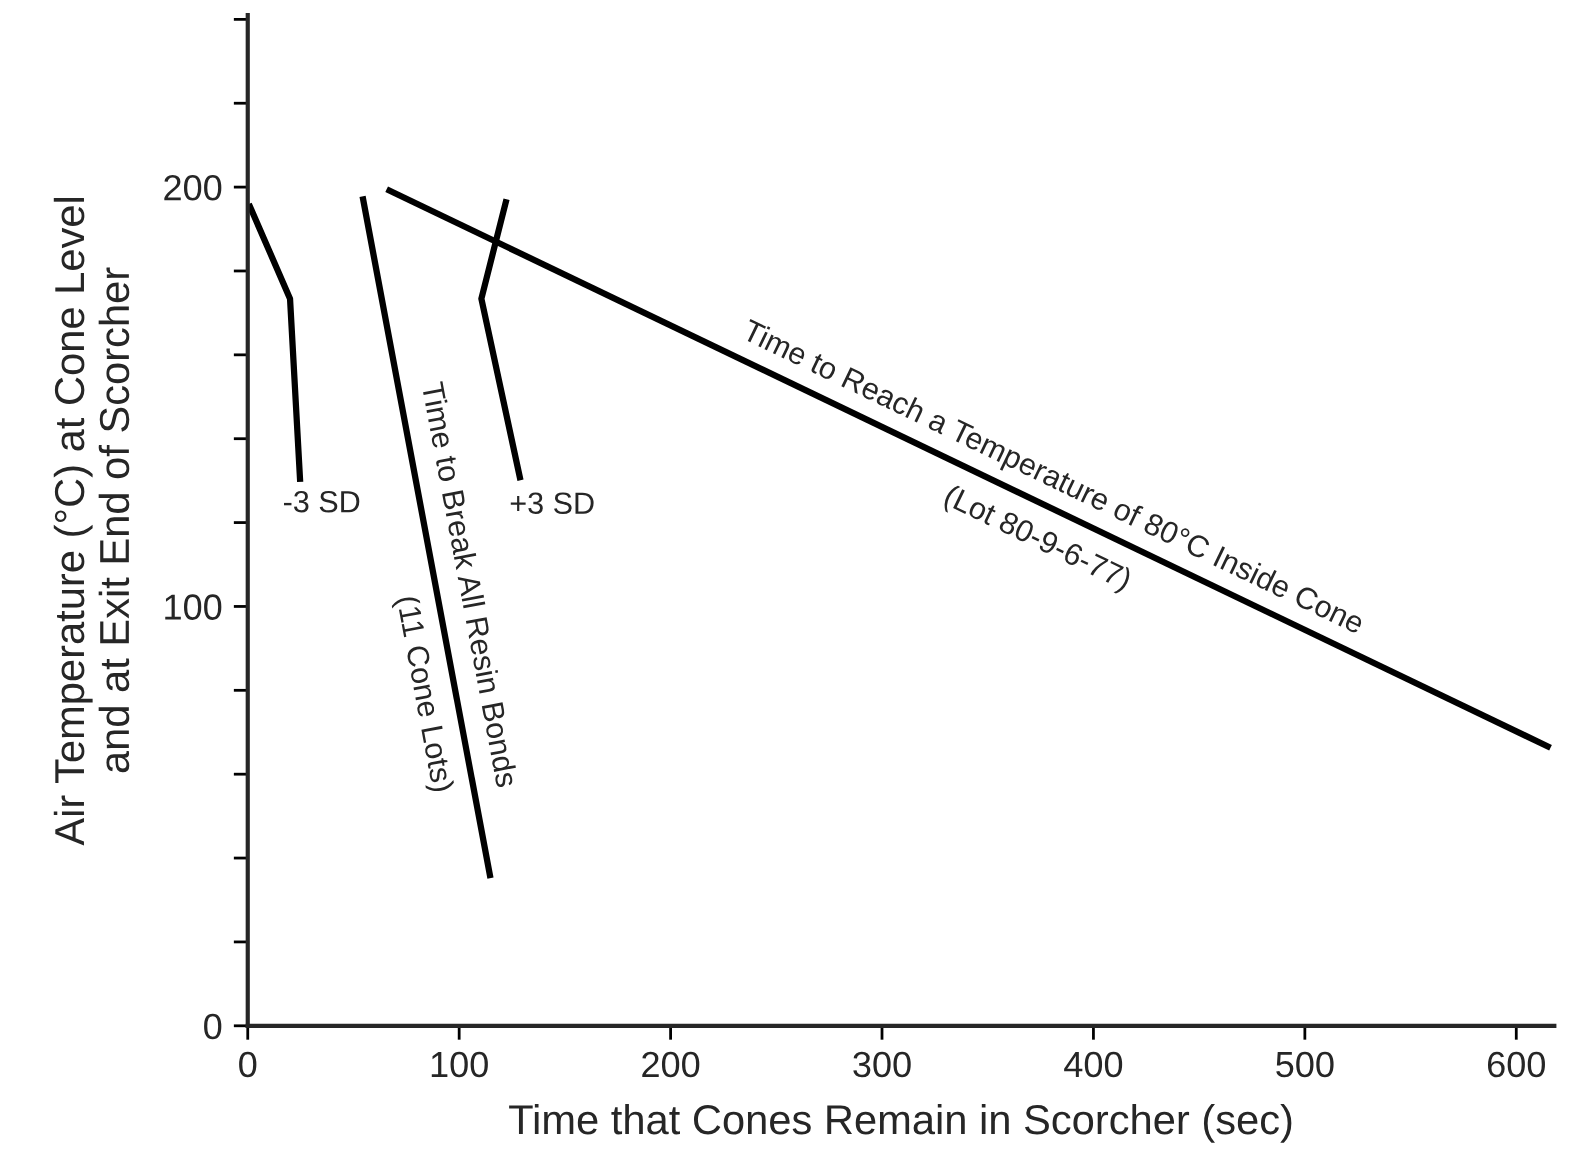 This screenshot has height=1167, width=1578. Describe the element at coordinates (248, 1064) in the screenshot. I see `x-tick-label: 0` at that location.